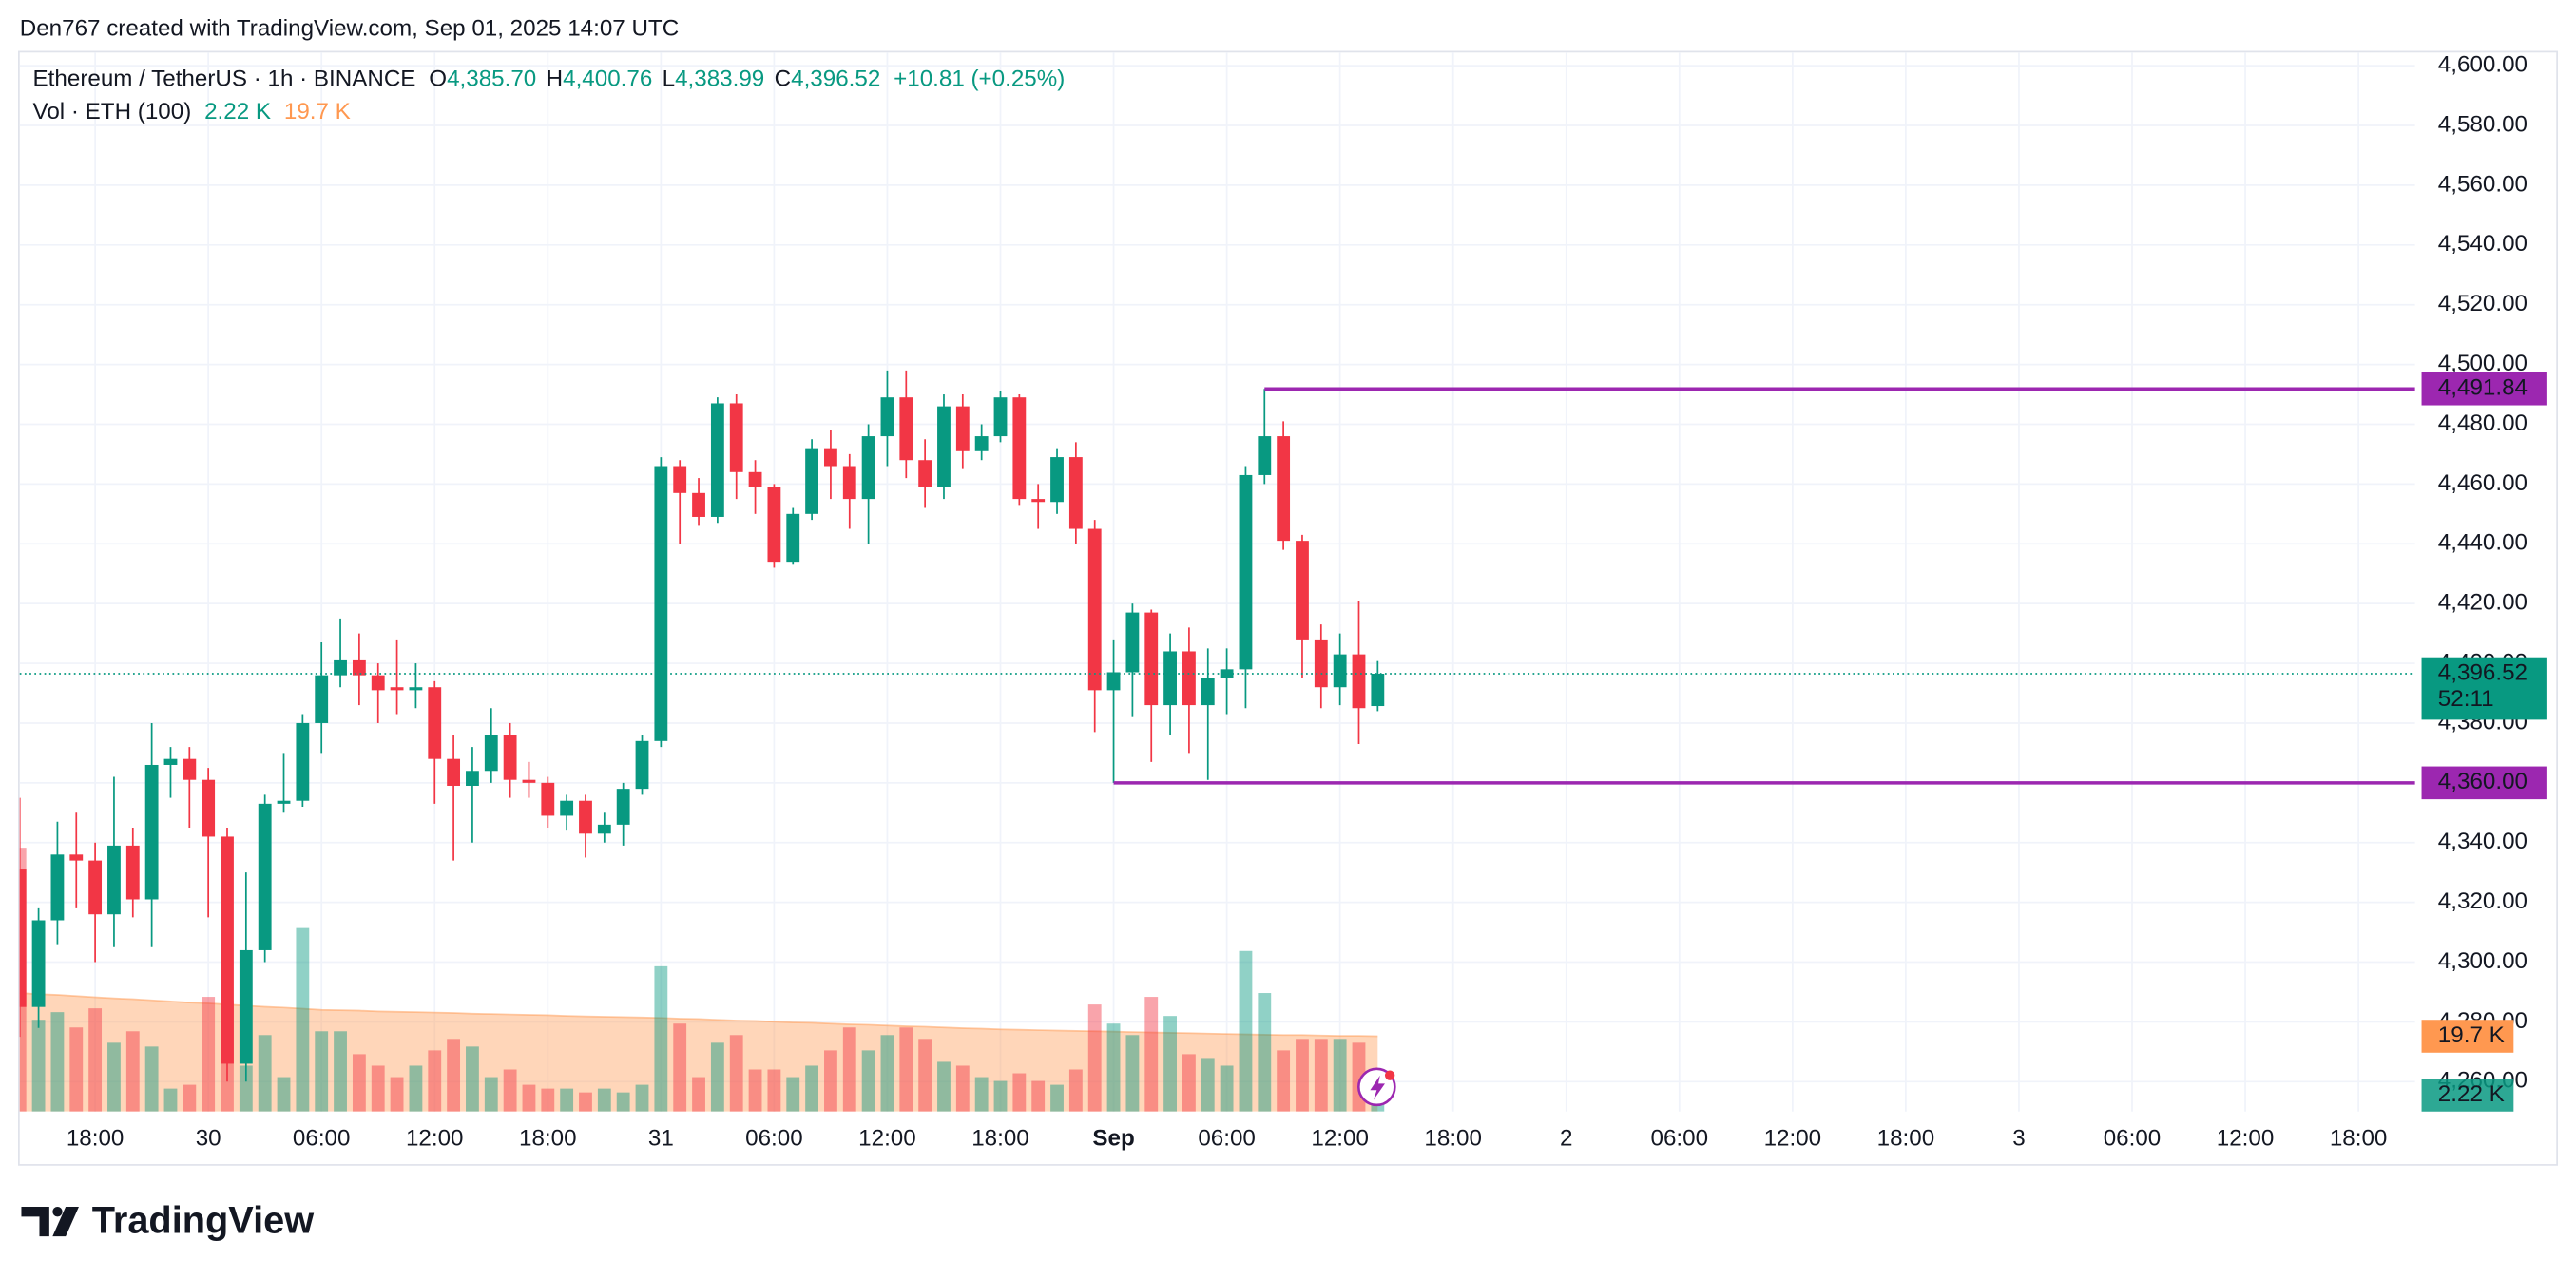 This screenshot has height=1279, width=2576. Describe the element at coordinates (2466, 699) in the screenshot. I see `countdown-label: 52:11` at that location.